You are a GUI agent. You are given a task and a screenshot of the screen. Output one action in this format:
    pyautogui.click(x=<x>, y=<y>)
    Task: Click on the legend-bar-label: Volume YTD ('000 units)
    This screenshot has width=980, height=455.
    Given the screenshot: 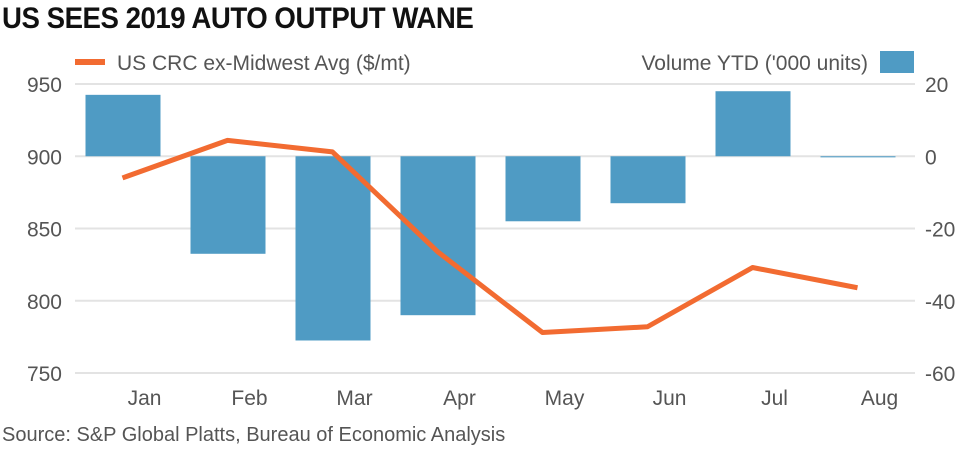 What is the action you would take?
    pyautogui.click(x=754, y=63)
    